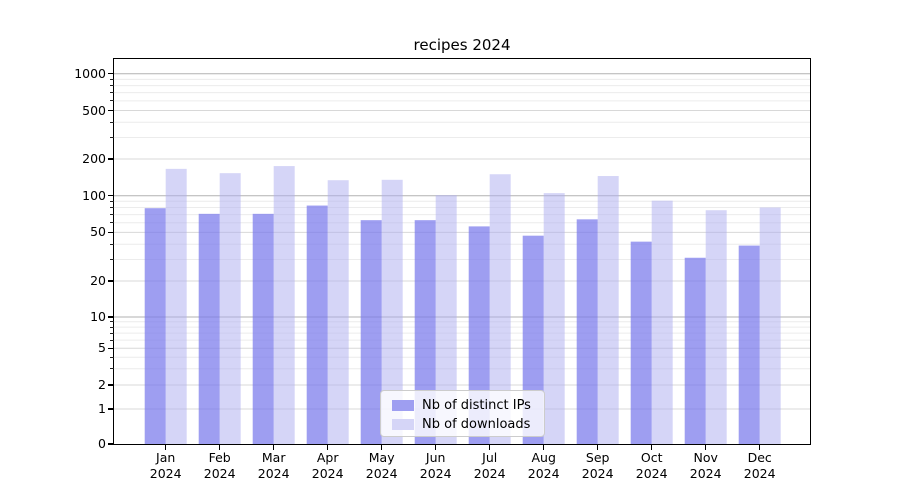 The width and height of the screenshot is (900, 500). I want to click on bar-ips-sep, so click(587, 331).